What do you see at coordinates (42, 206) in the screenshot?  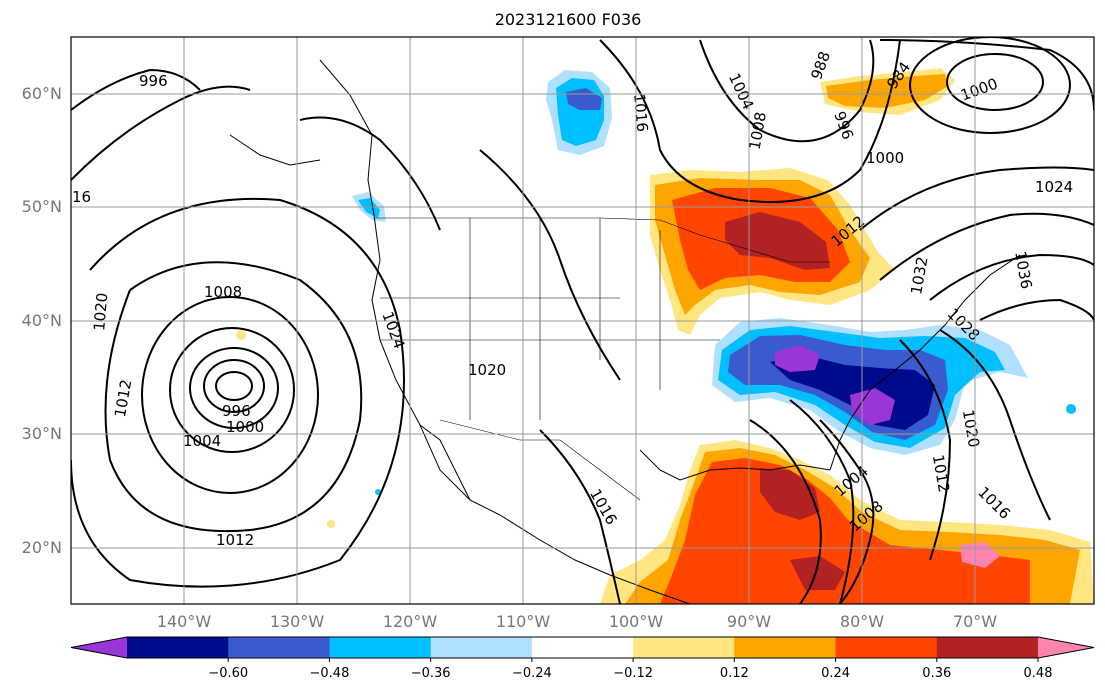 I see `lat-label: 50°N` at bounding box center [42, 206].